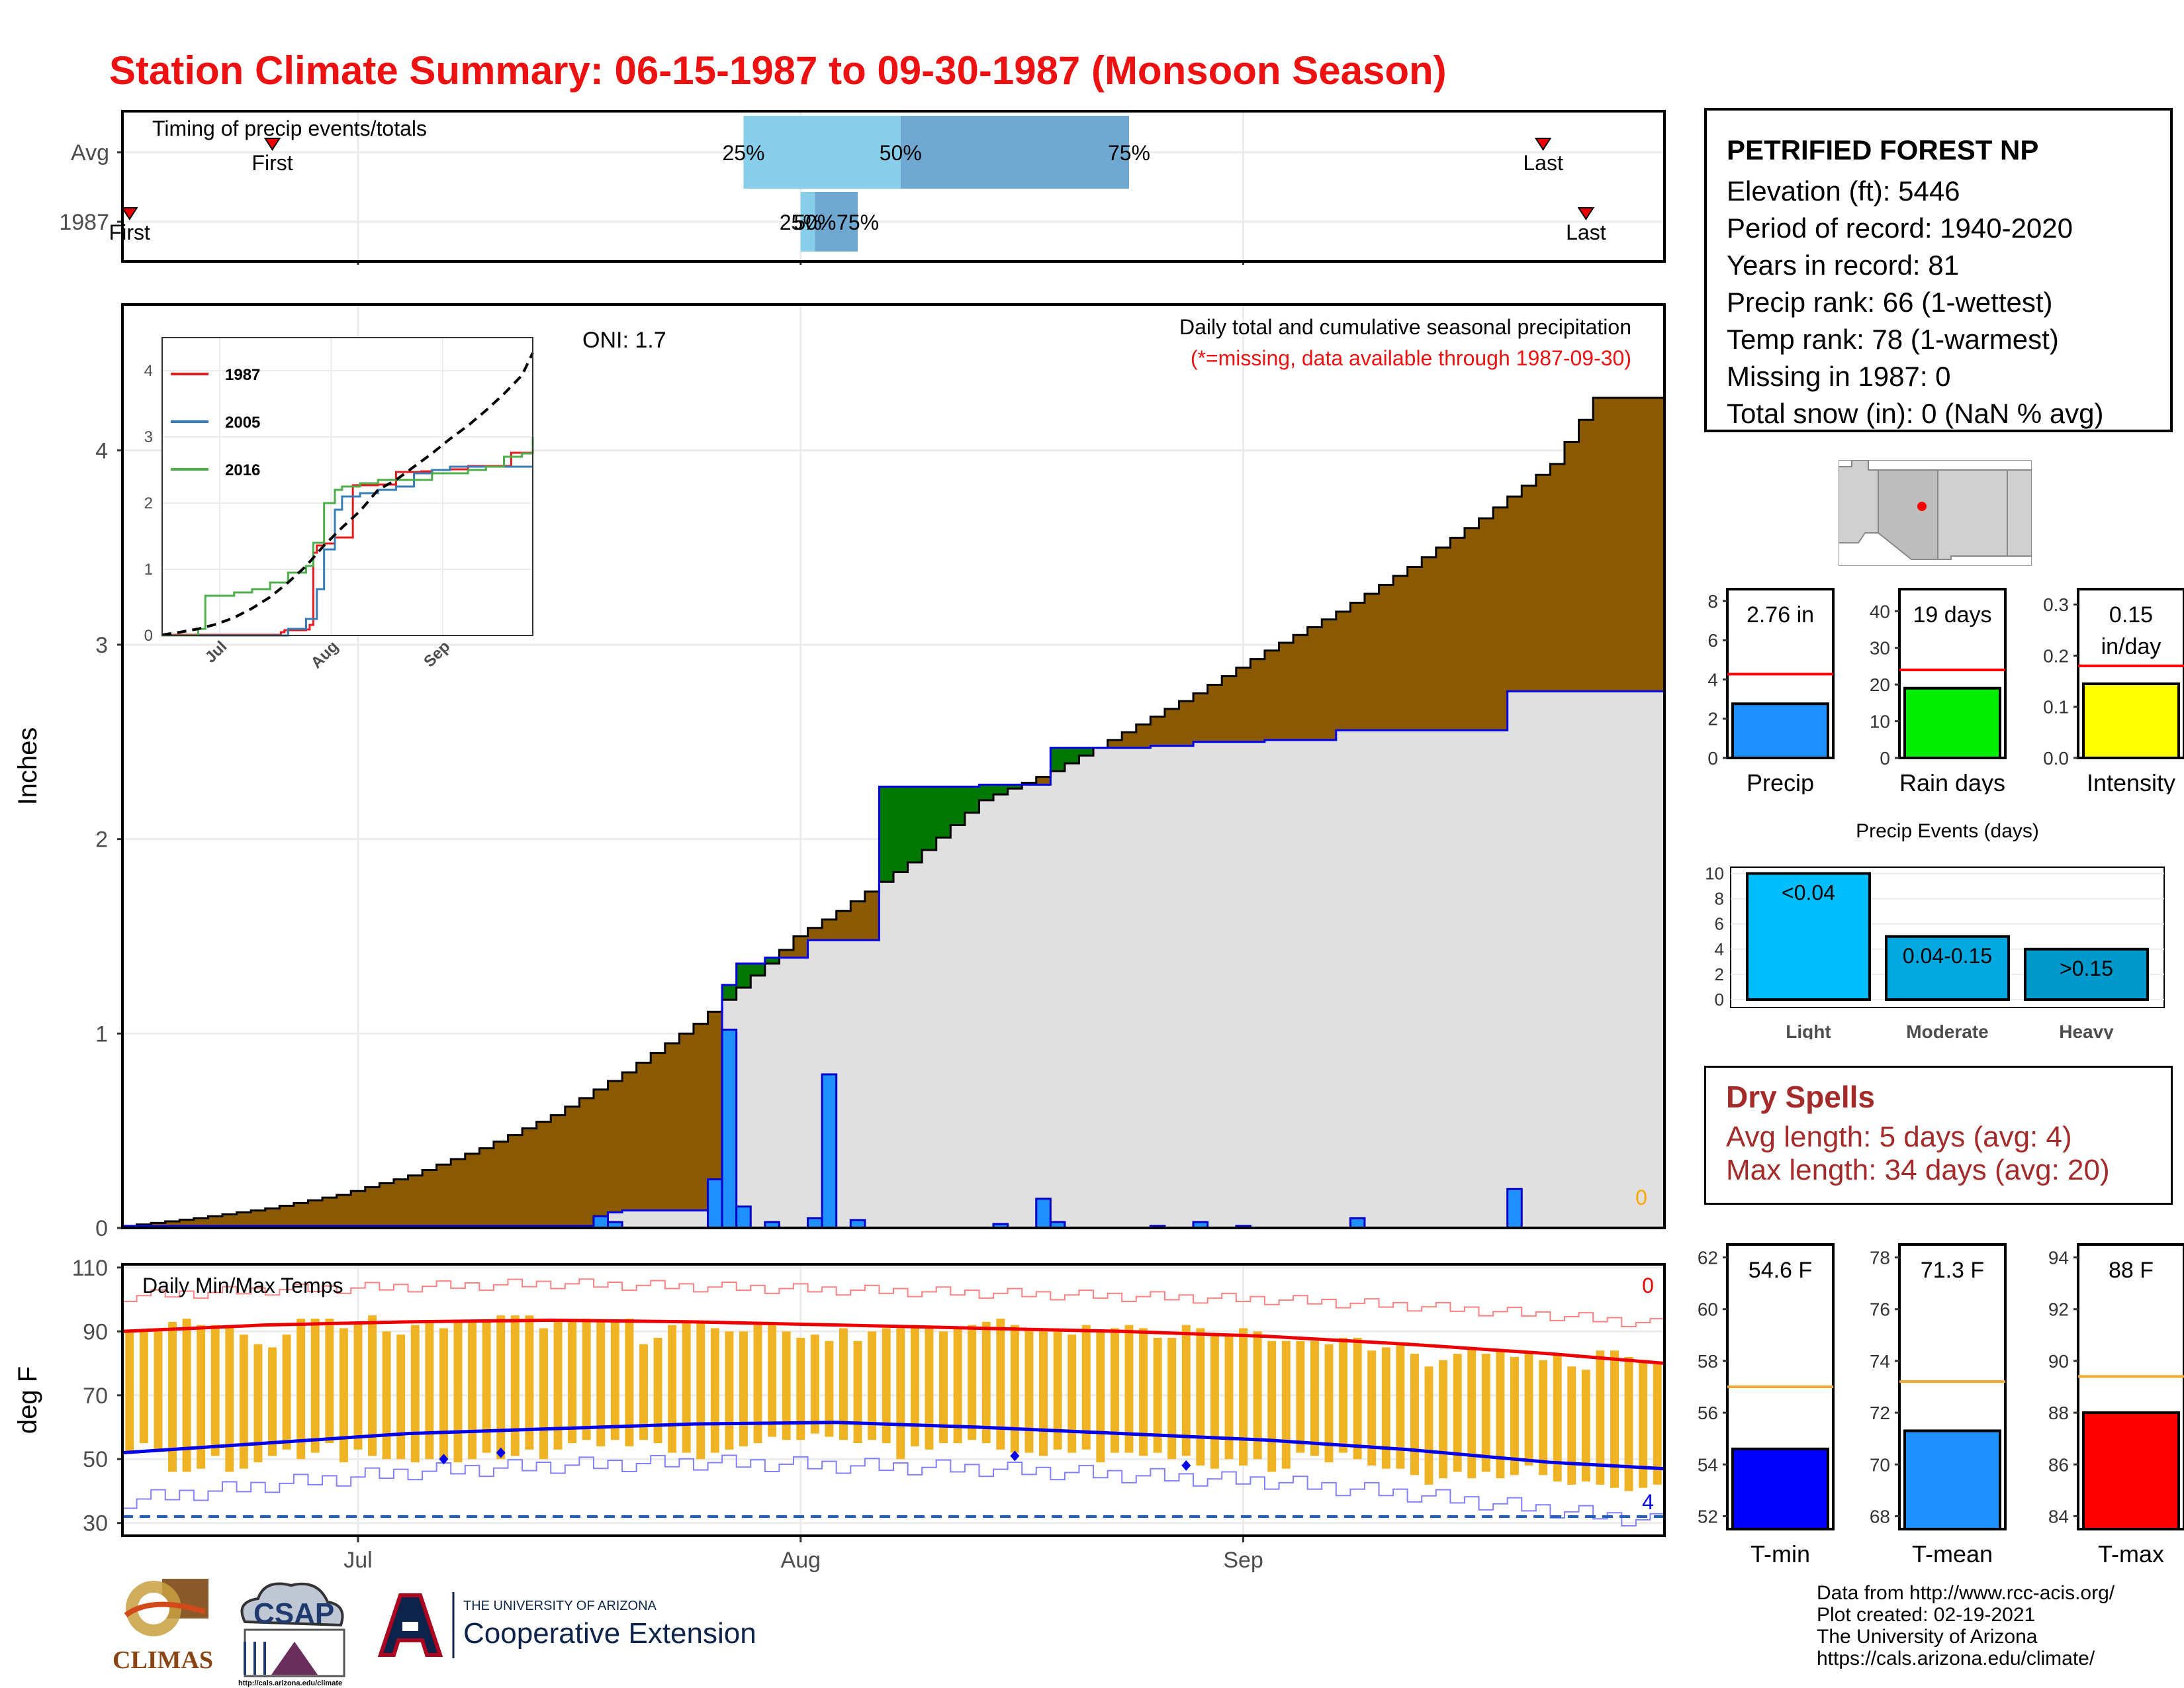  What do you see at coordinates (2131, 646) in the screenshot?
I see `intensity-value-label: in/day` at bounding box center [2131, 646].